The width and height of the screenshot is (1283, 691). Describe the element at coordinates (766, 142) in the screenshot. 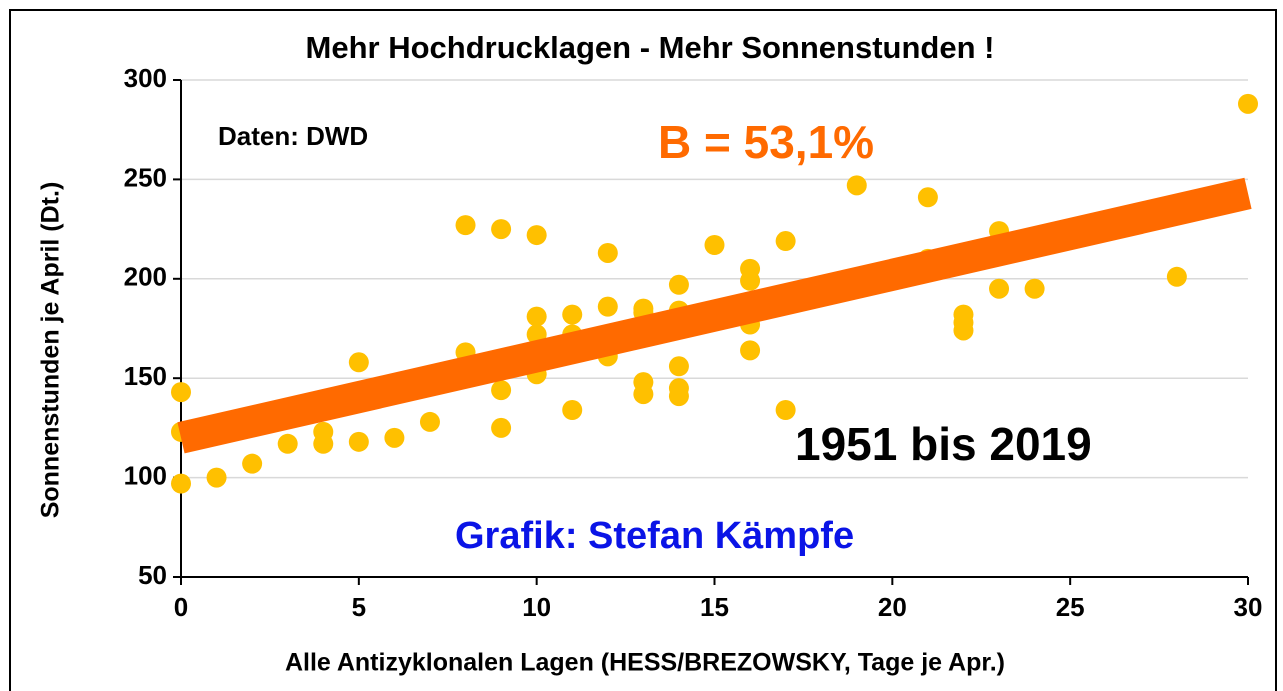

I see `annotation: B = 53,1%` at that location.